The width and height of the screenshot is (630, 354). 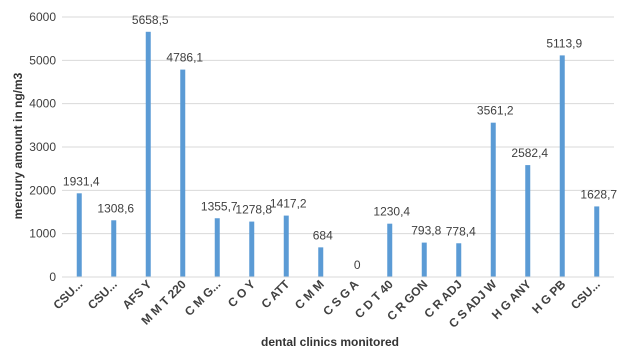 What do you see at coordinates (323, 235) in the screenshot?
I see `data-label: 684` at bounding box center [323, 235].